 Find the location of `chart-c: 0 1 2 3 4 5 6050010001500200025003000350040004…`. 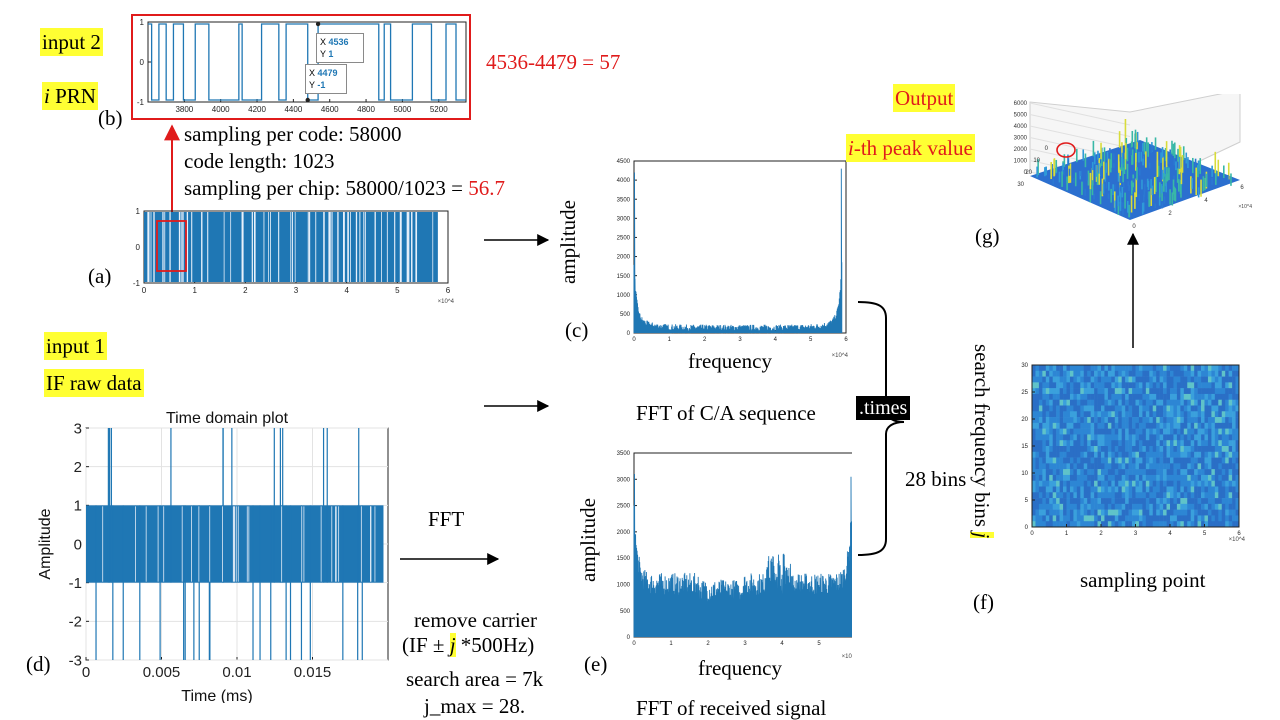

chart-c: 0 1 2 3 4 5 6050010001500200025003000350040004… is located at coordinates (733, 259).